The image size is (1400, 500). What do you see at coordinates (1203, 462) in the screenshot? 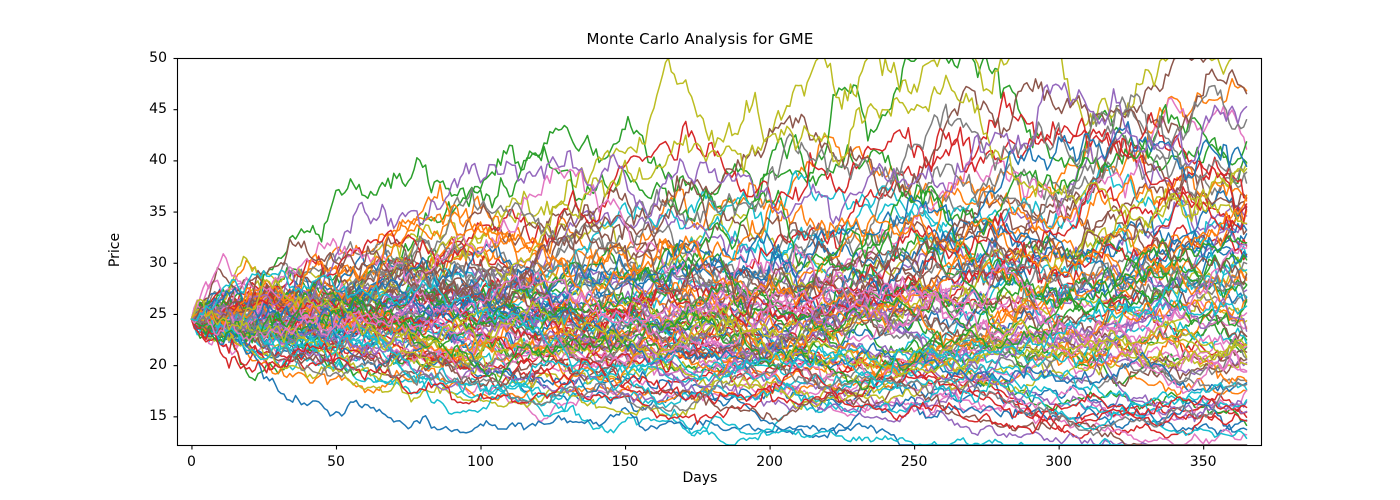
I see `x-tick-label: 350` at bounding box center [1203, 462].